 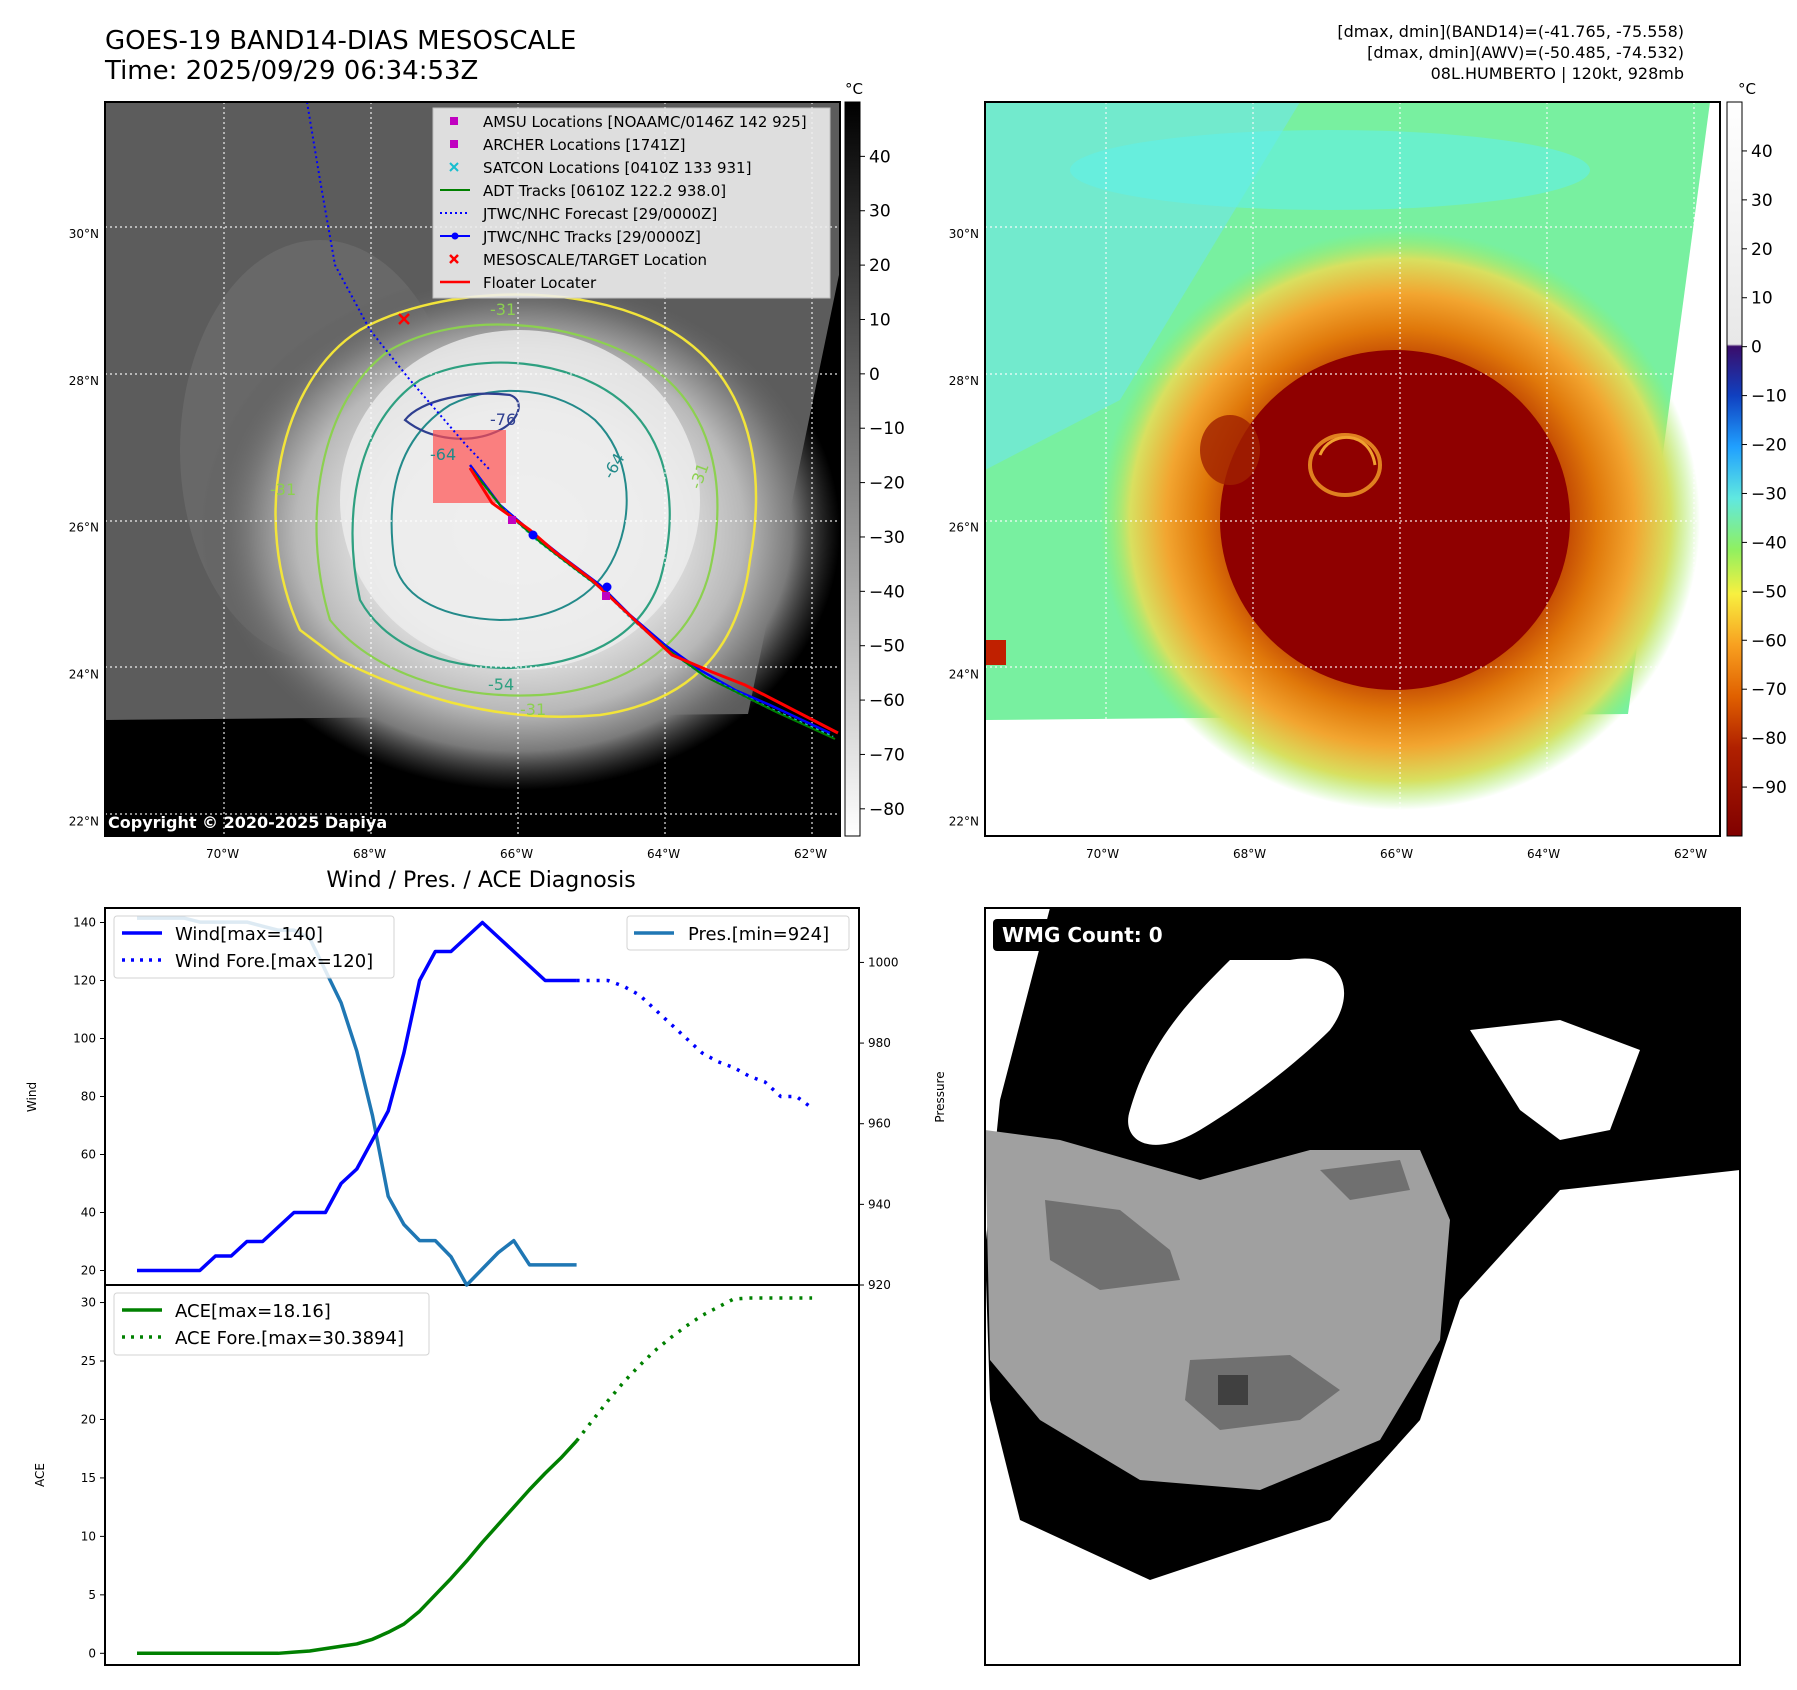 What do you see at coordinates (591, 237) in the screenshot?
I see `legend-label: JTWC/NHC Tracks [29/0000Z]` at bounding box center [591, 237].